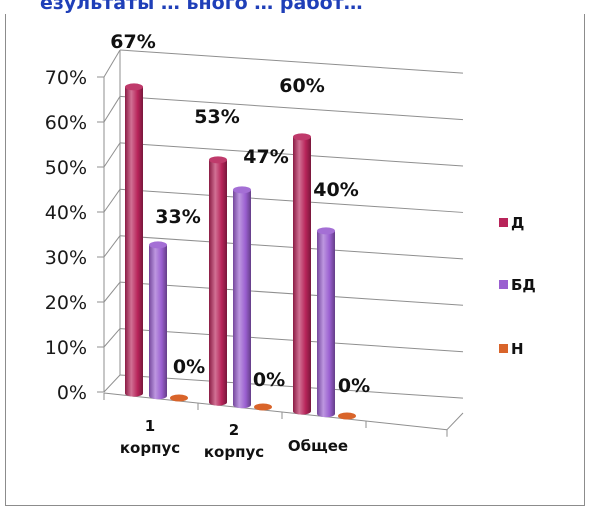 The width and height of the screenshot is (589, 508). Describe the element at coordinates (66, 303) in the screenshot. I see `y-tick-label: 20%` at that location.